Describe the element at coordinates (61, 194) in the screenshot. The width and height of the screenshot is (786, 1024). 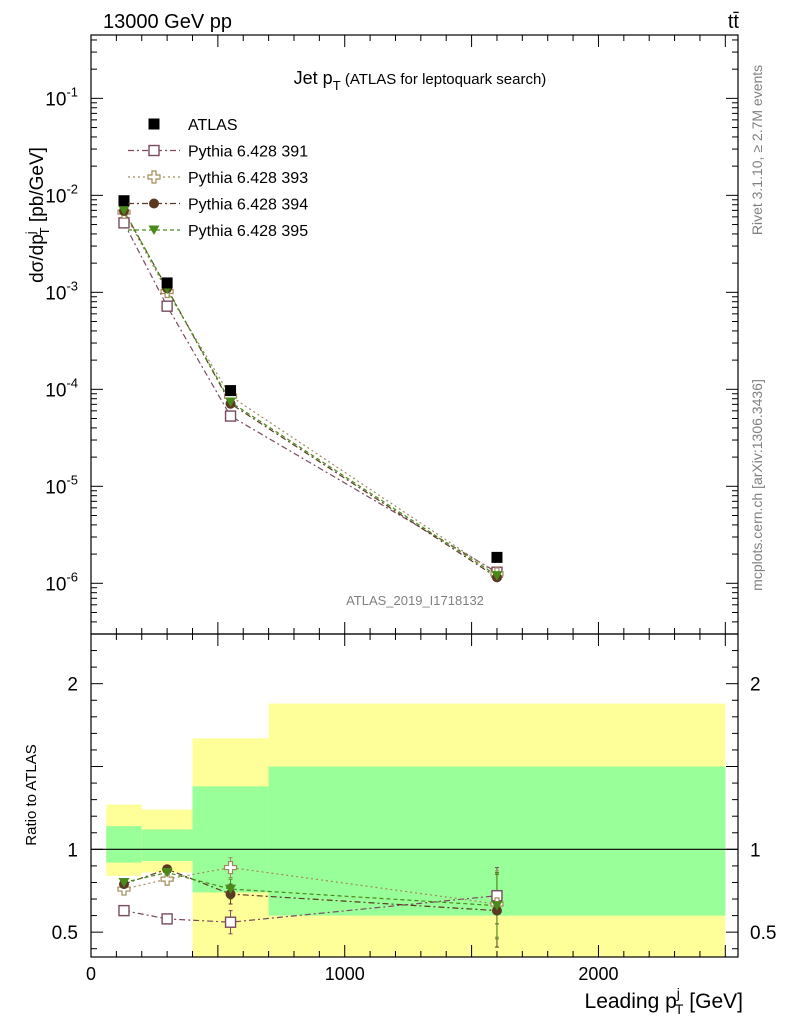
I see `y-tick-label: 10⁻²` at that location.